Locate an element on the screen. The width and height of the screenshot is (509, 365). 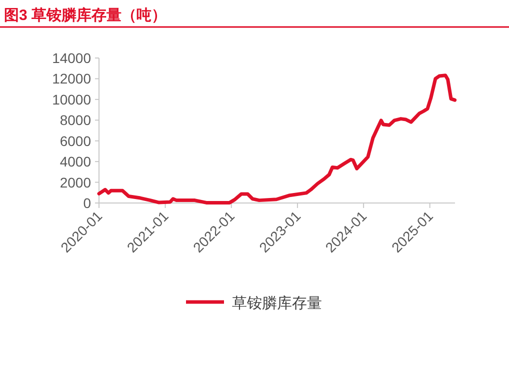
y-tick-label: 0 is located at coordinates (87, 203).